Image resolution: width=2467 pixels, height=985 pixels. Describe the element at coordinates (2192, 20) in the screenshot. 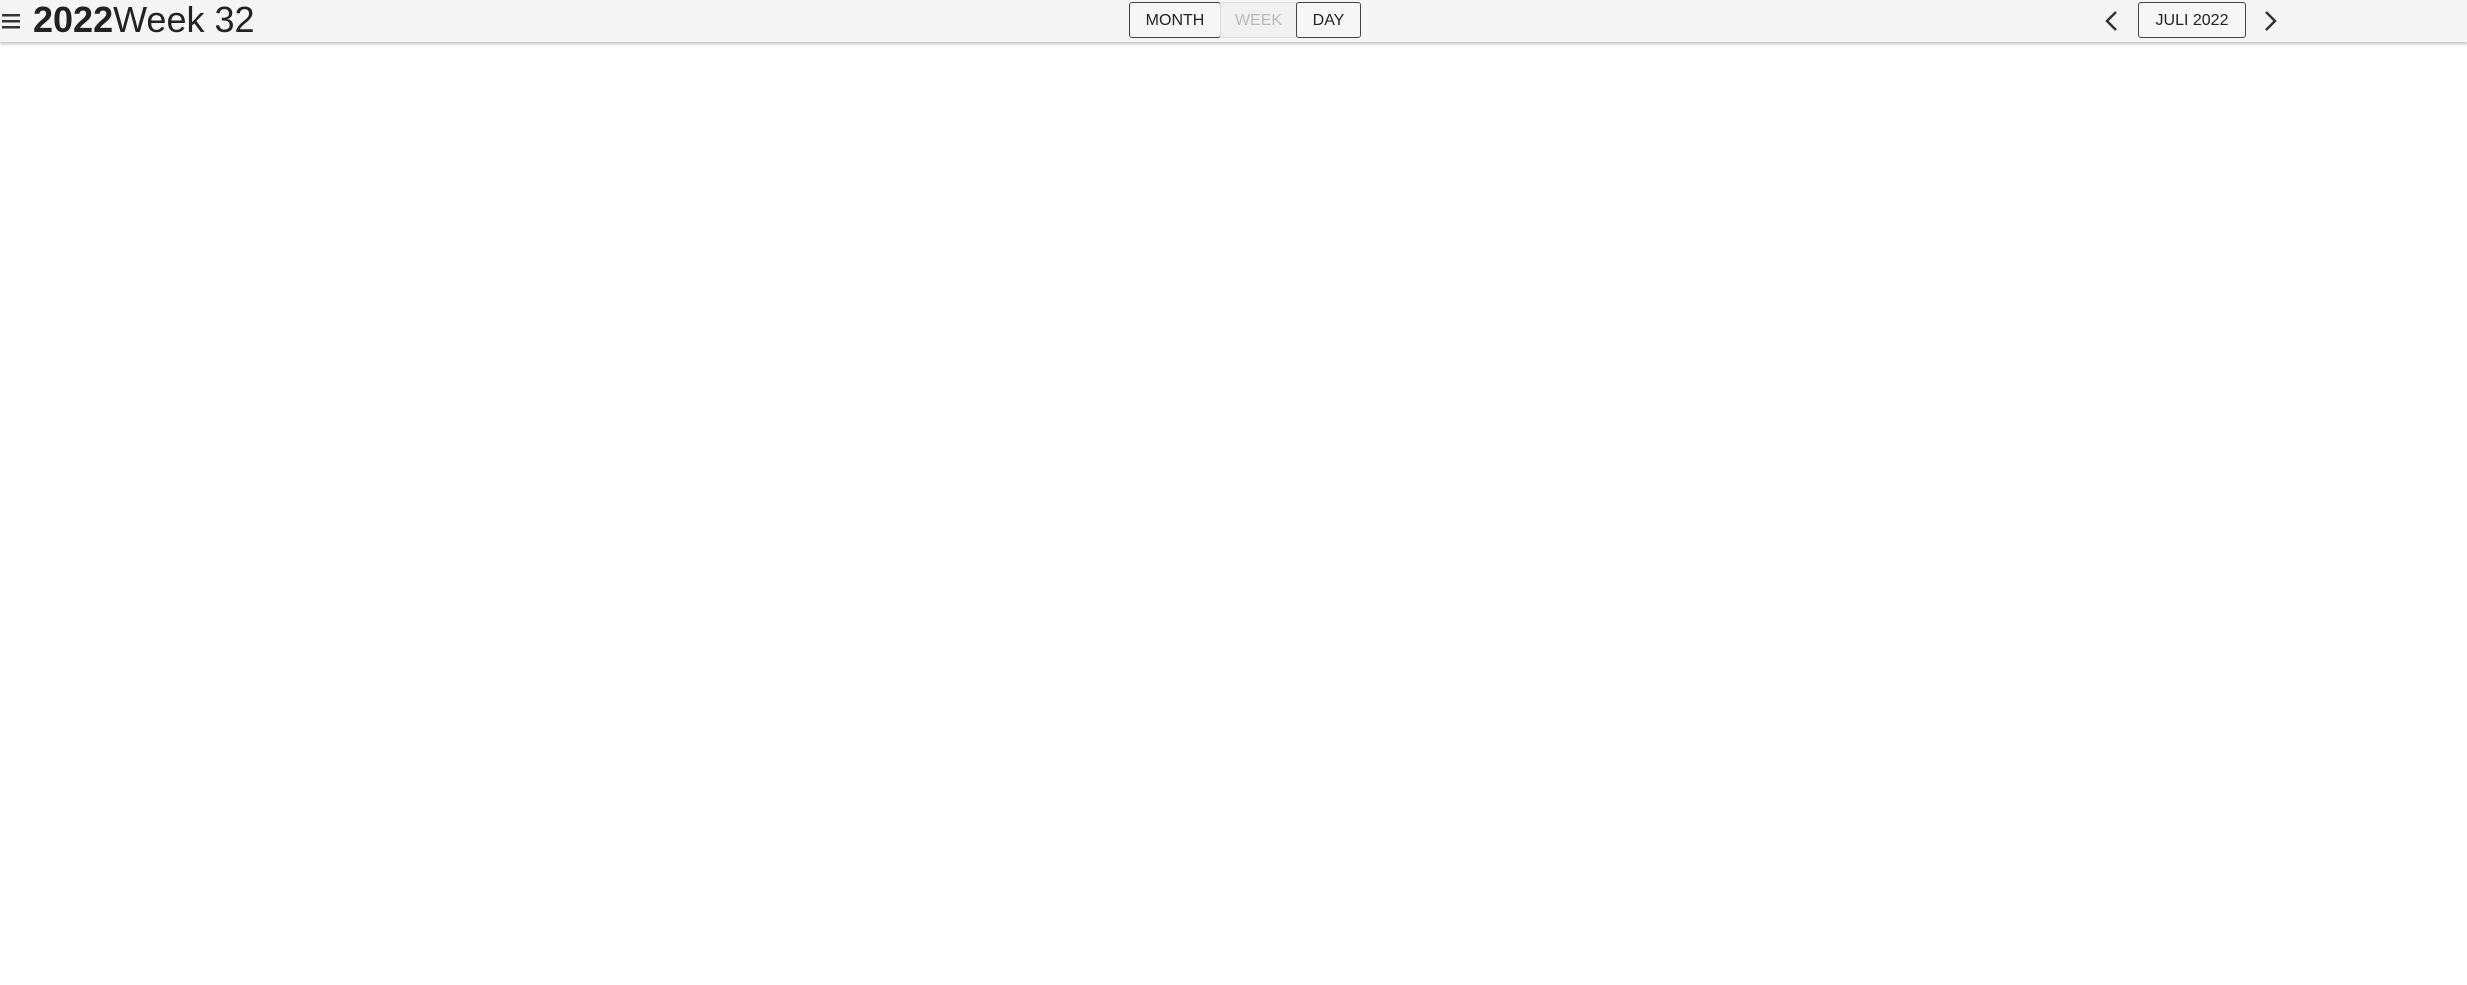

I see `period-button: JULI 2022` at that location.